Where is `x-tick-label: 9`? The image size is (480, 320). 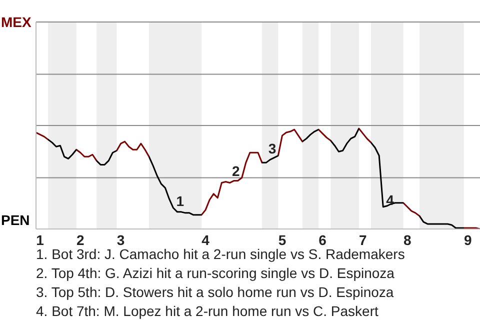
x-tick-label: 9 is located at coordinates (468, 240).